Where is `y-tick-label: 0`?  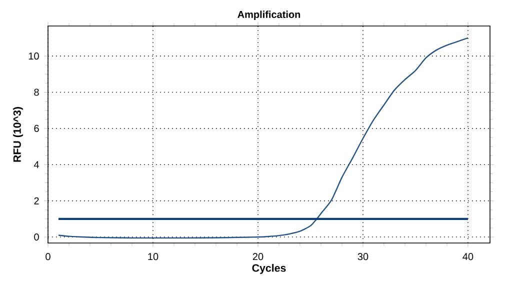 y-tick-label: 0 is located at coordinates (36, 237).